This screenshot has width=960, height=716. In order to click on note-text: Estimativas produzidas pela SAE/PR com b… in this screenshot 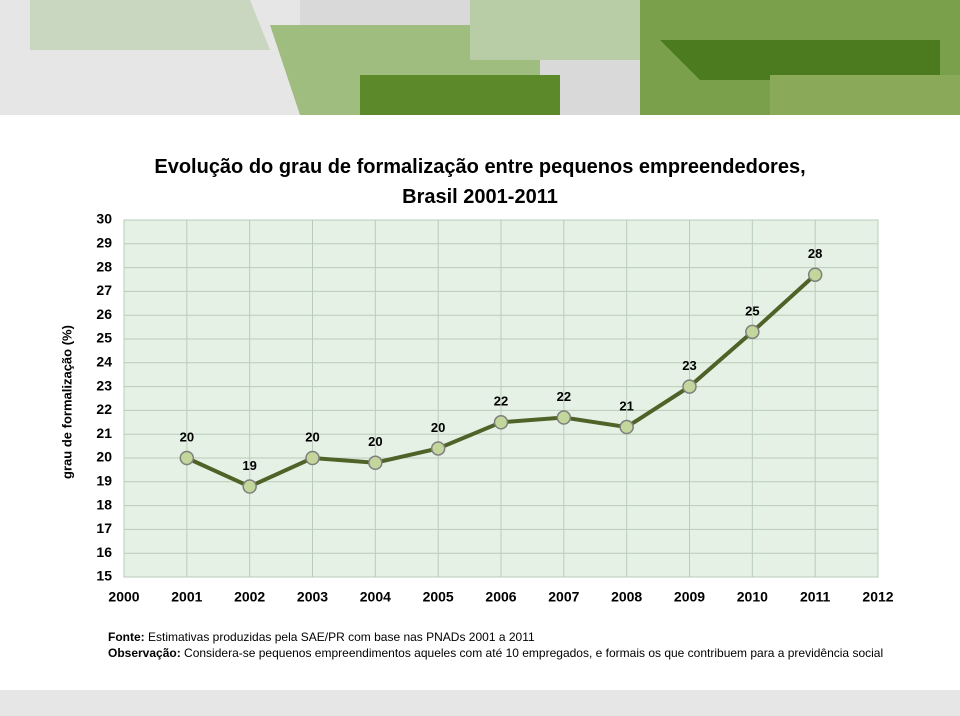, I will do `click(341, 637)`.